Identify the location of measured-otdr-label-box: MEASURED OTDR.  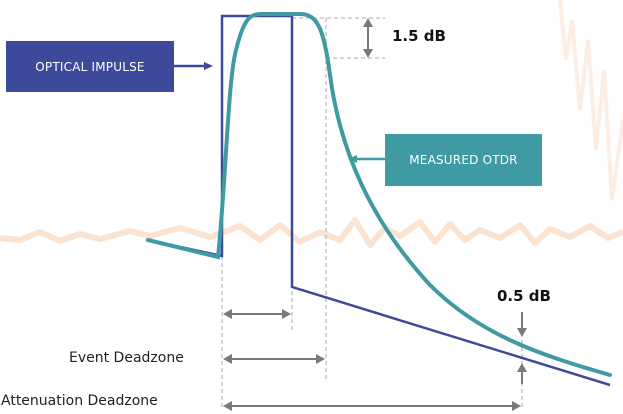
(463, 160).